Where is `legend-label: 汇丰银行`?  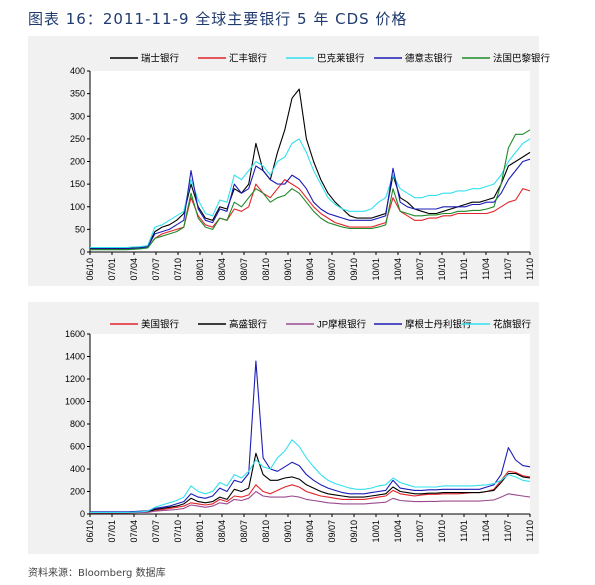
legend-label: 汇丰银行 is located at coordinates (248, 59).